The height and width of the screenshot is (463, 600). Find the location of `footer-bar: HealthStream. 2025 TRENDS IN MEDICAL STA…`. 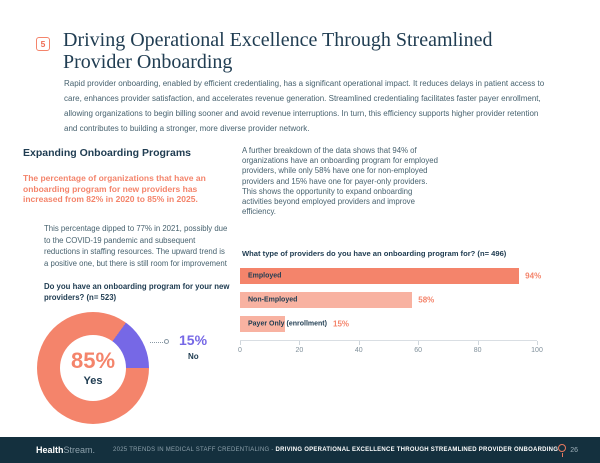

footer-bar: HealthStream. 2025 TRENDS IN MEDICAL STA… is located at coordinates (300, 450).